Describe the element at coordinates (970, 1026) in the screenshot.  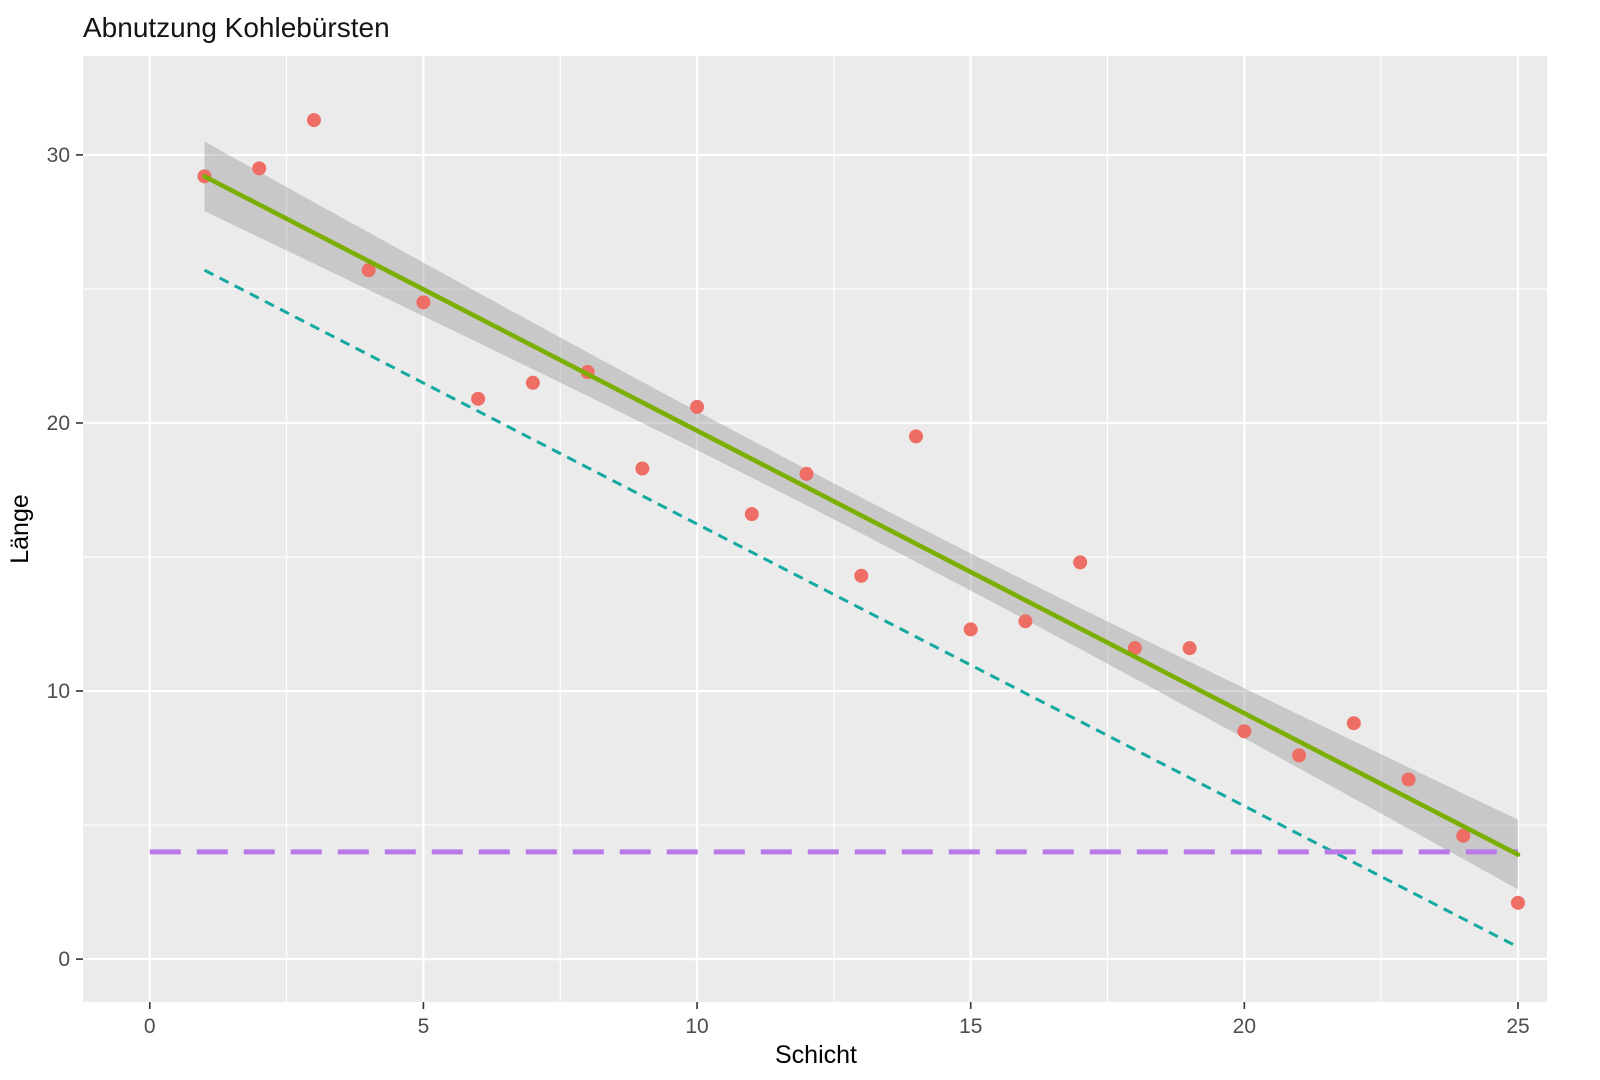
I see `x-tick-label: 15` at that location.